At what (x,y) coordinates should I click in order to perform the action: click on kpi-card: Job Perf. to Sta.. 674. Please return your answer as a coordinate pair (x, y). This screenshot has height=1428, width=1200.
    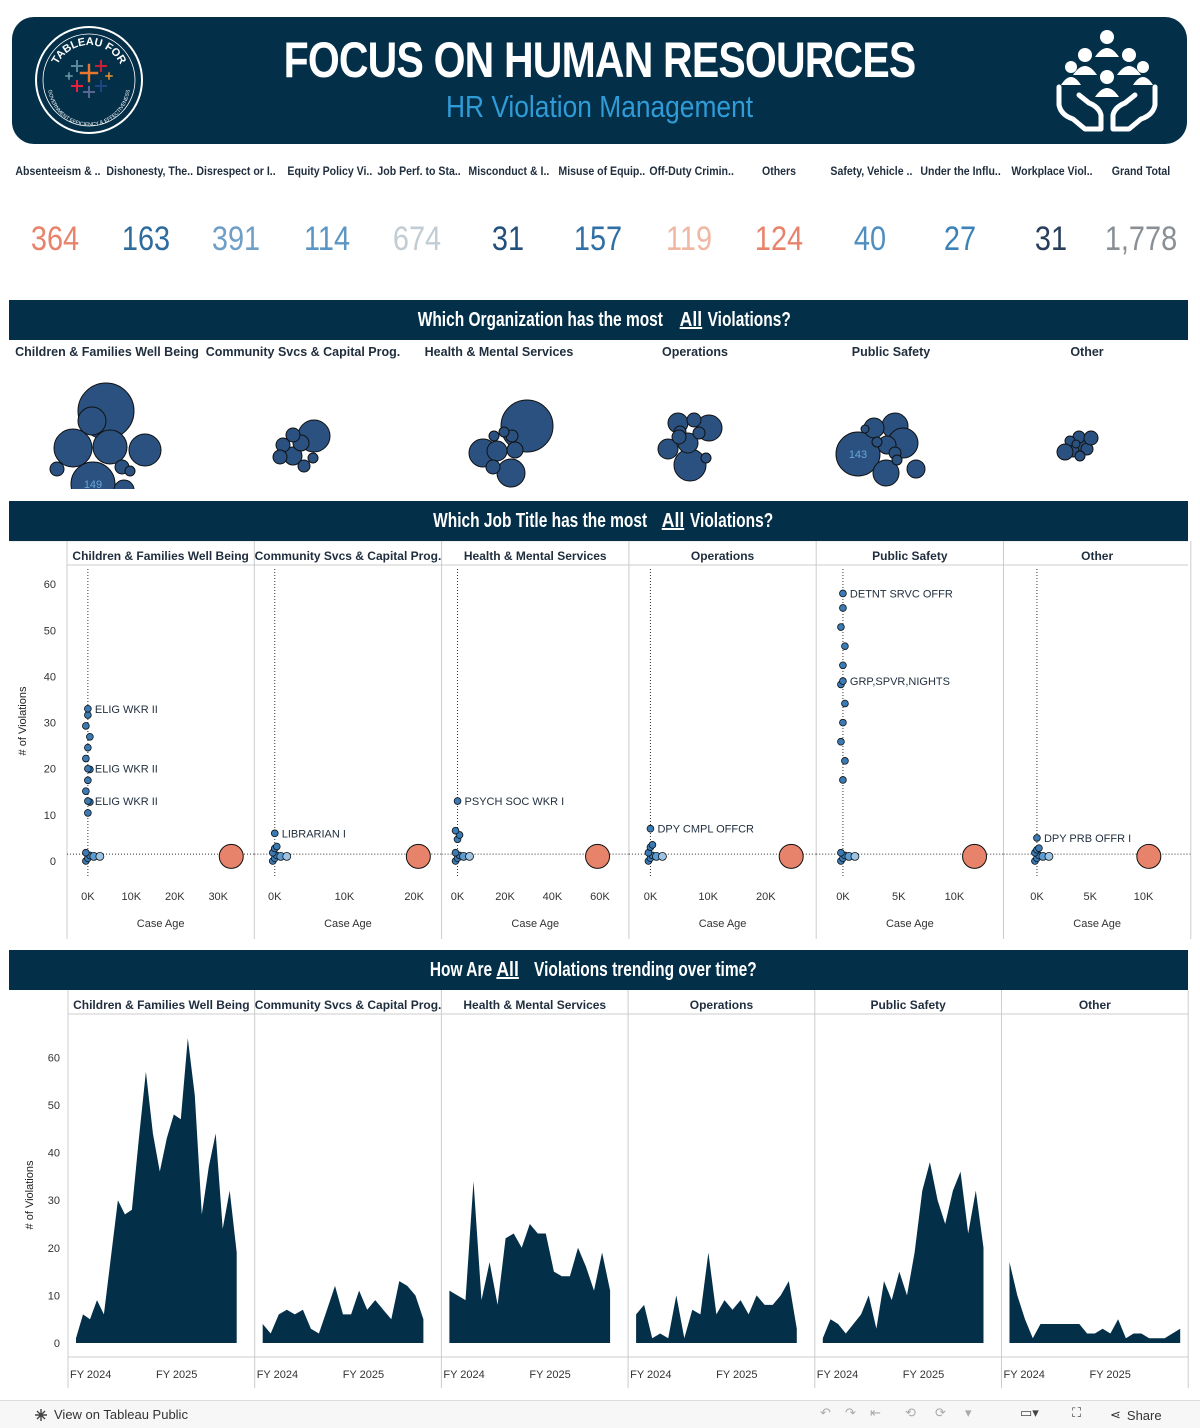
    Looking at the image, I should click on (417, 211).